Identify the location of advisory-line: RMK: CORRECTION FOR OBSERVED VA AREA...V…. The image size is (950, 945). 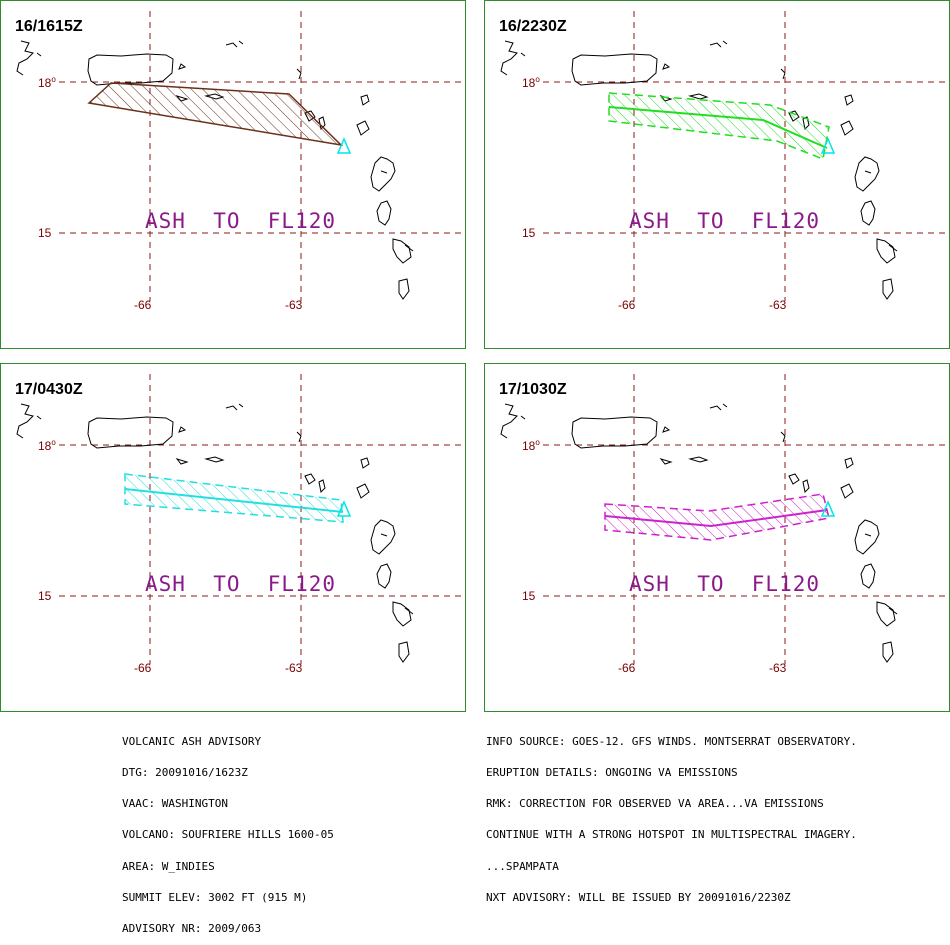
(655, 804).